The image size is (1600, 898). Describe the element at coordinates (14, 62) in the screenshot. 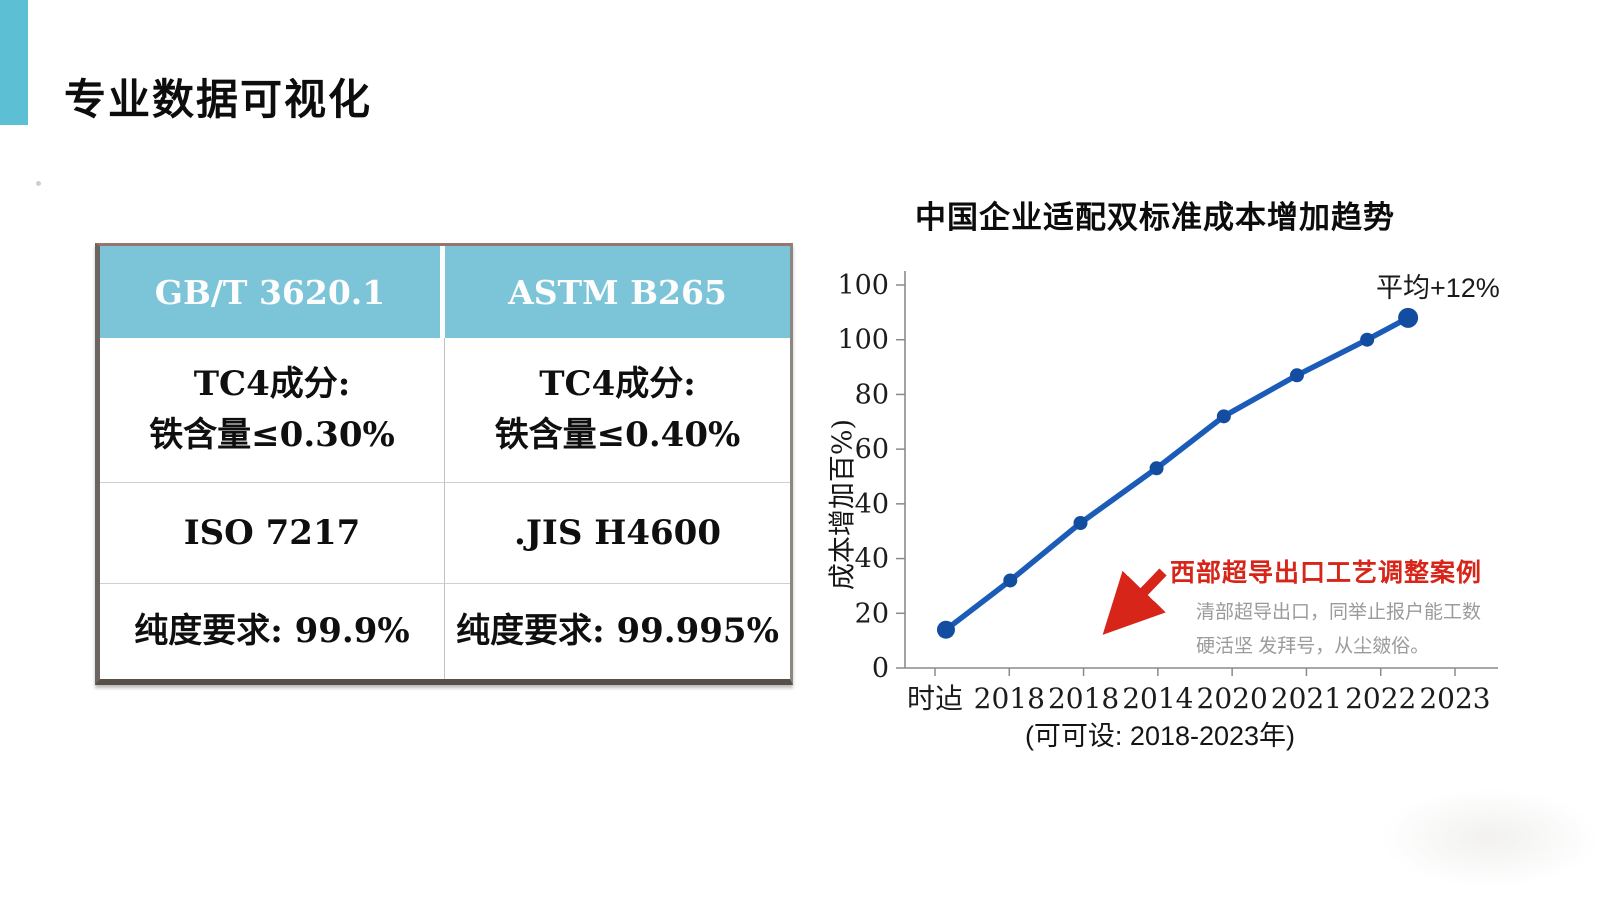

I see `slide-accent-bar` at that location.